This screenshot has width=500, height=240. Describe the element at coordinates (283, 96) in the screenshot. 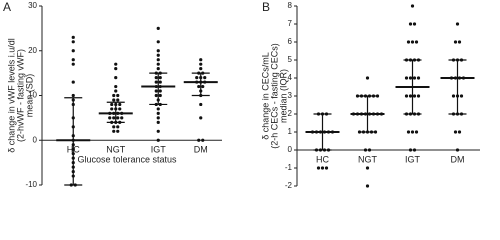

I see `y-axis-label: median (IQR)` at that location.